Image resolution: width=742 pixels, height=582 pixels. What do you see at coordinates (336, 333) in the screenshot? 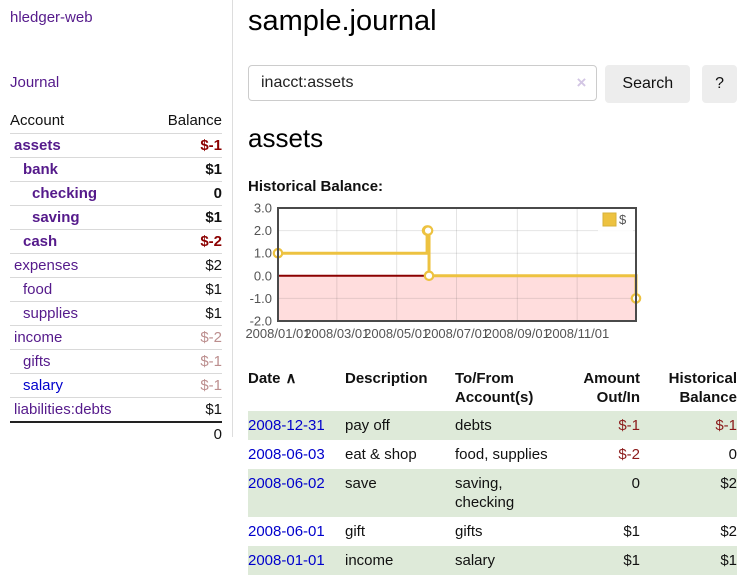
I see `x-axis-tick: 2008/03/01` at bounding box center [336, 333].